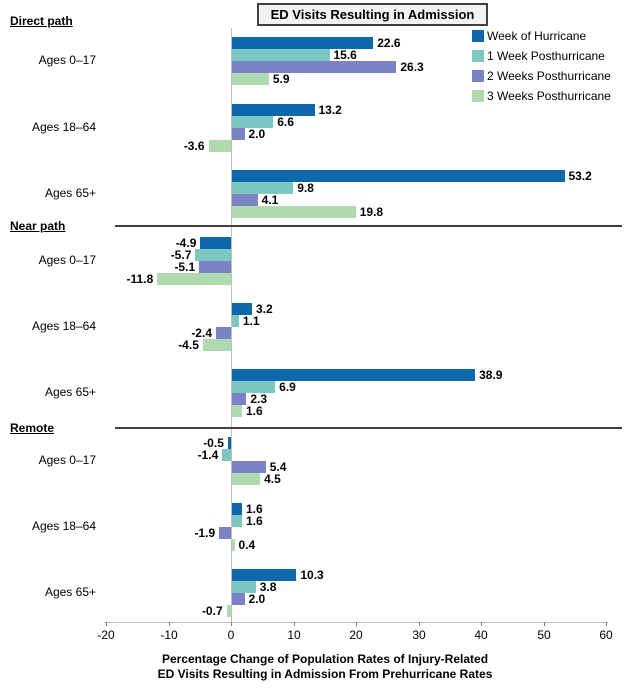  I want to click on bar-value-label: 15.6, so click(345, 55).